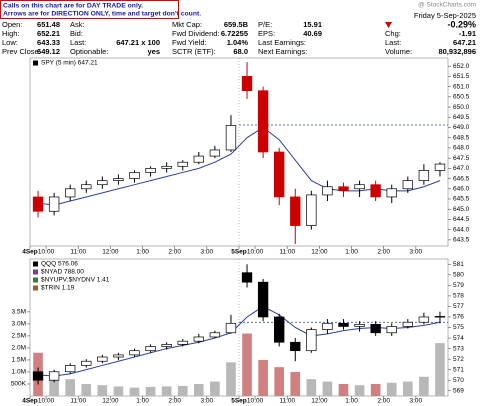 The image size is (480, 406). What do you see at coordinates (48, 42) in the screenshot?
I see `quote-value: 643.33` at bounding box center [48, 42].